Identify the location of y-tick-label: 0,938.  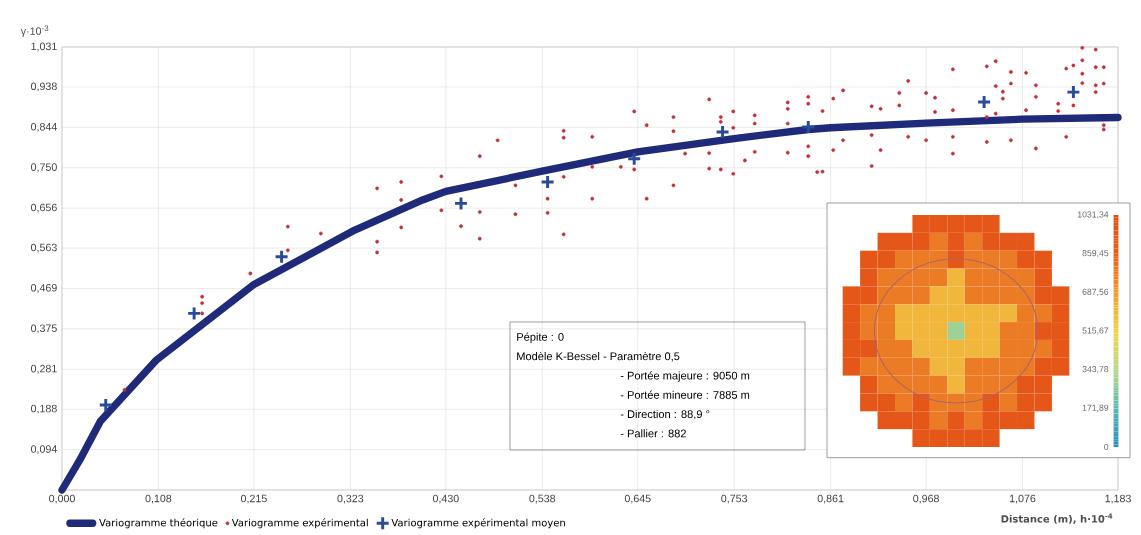
(44, 87).